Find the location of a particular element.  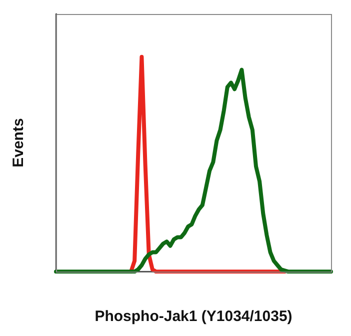

x-axis-title: Phospho-Jak1 (Y1034/1035) is located at coordinates (193, 317).